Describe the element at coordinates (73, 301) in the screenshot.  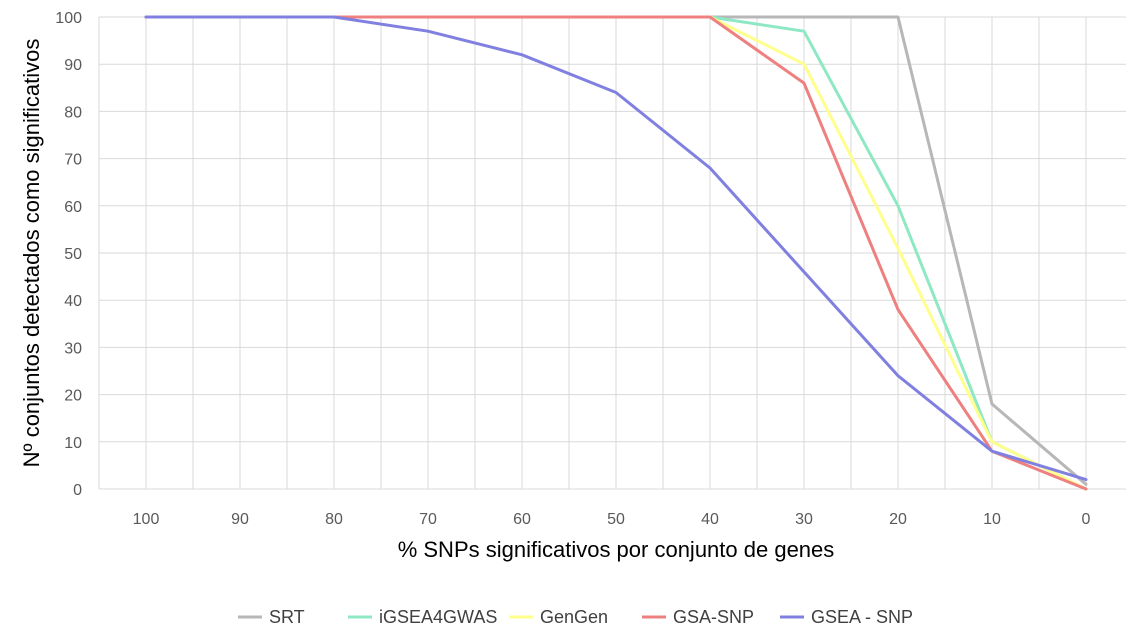
I see `y-tick-label: 40` at that location.